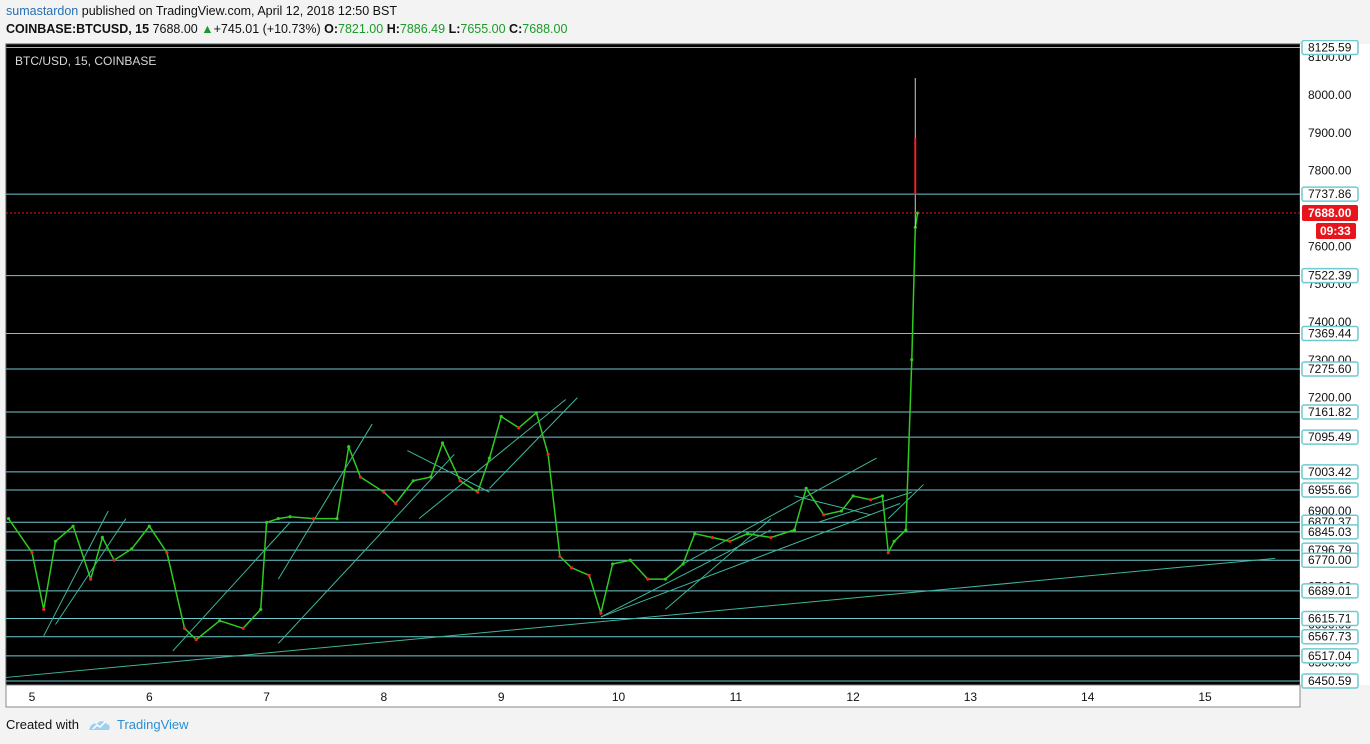 This screenshot has width=1370, height=744. What do you see at coordinates (545, 29) in the screenshot?
I see `close-value: 7688.00` at bounding box center [545, 29].